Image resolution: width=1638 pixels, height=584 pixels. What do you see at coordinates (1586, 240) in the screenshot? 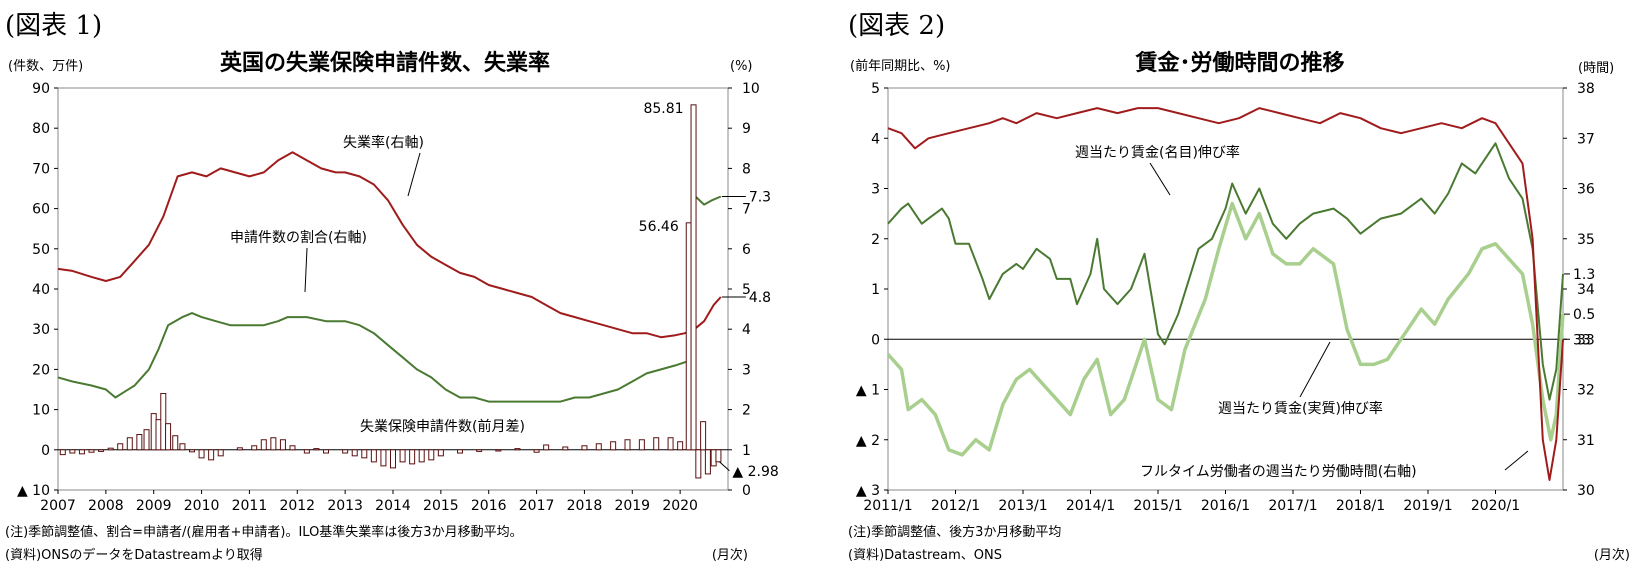
I see `right-tick-label: 35` at bounding box center [1586, 240].